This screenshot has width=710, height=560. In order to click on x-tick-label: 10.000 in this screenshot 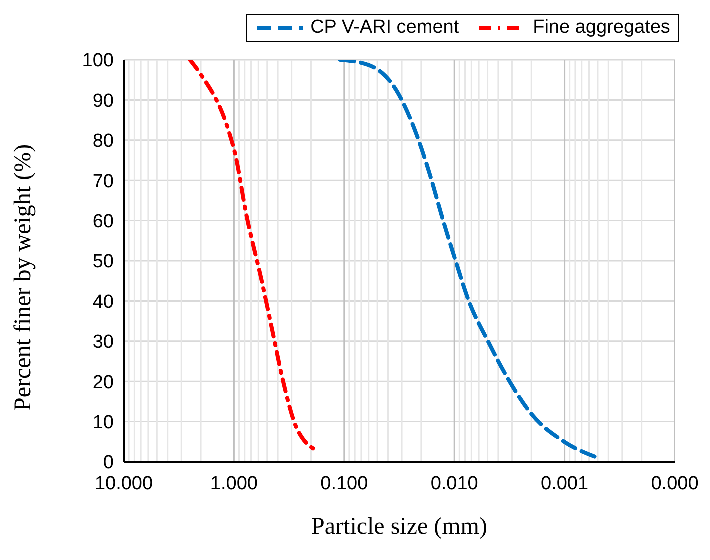, I will do `click(124, 483)`.